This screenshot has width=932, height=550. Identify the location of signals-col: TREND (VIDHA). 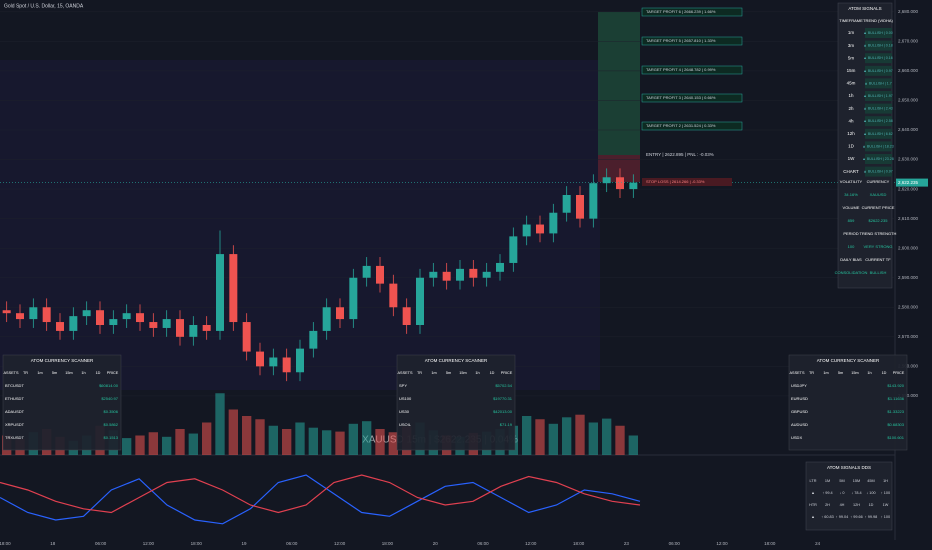
(878, 20).